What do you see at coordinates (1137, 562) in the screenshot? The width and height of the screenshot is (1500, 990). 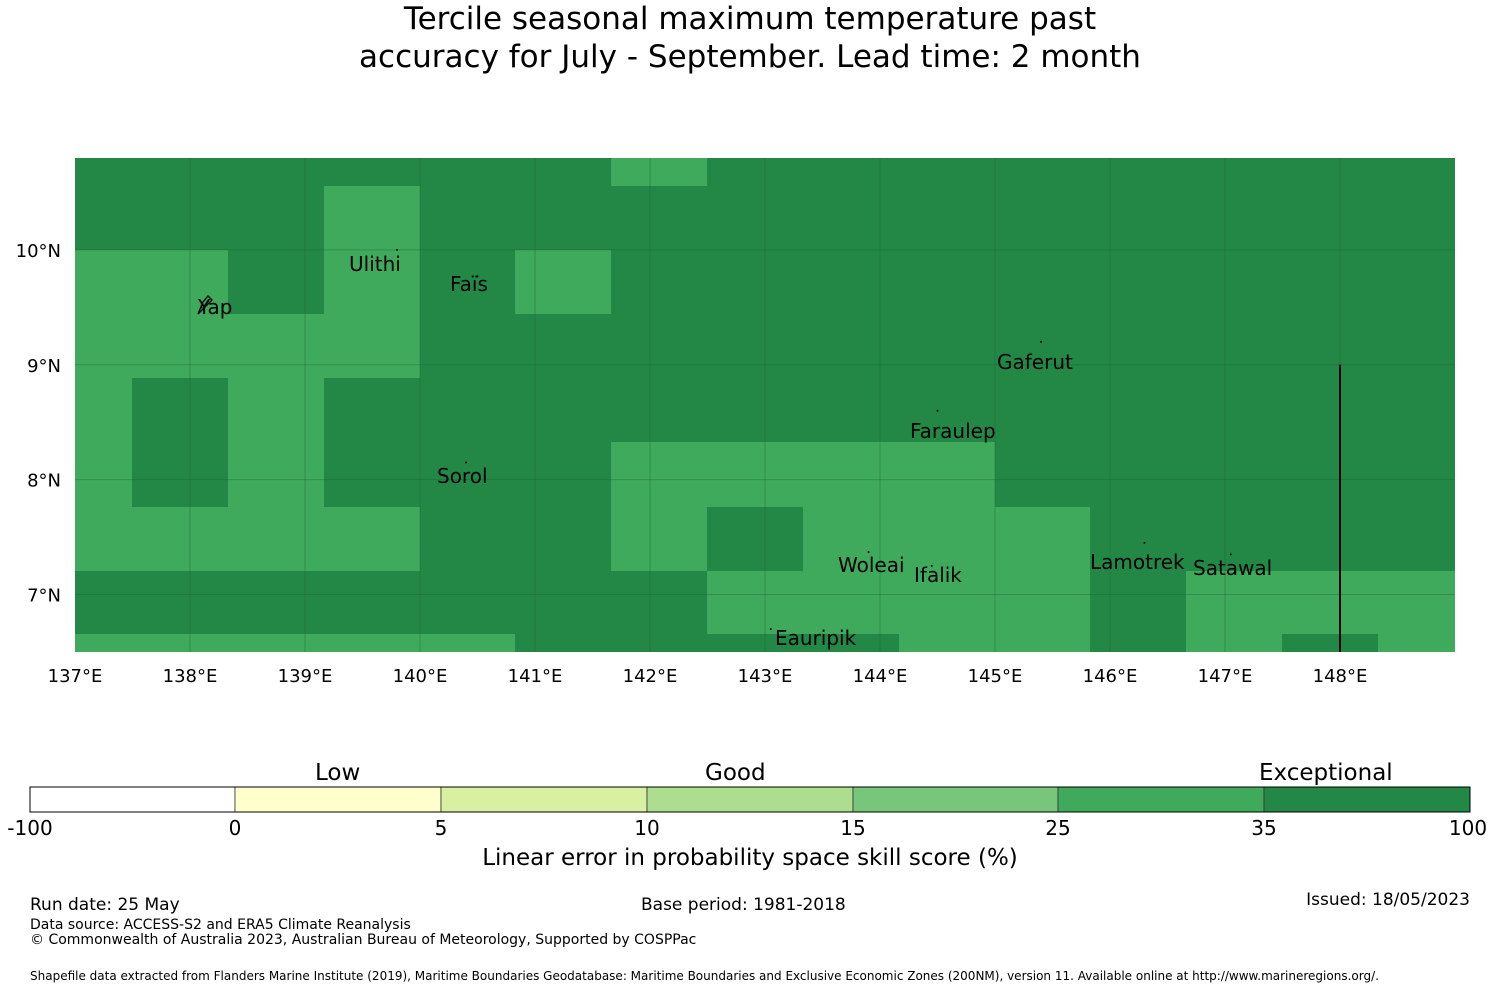 I see `island-label: Lamotrek` at bounding box center [1137, 562].